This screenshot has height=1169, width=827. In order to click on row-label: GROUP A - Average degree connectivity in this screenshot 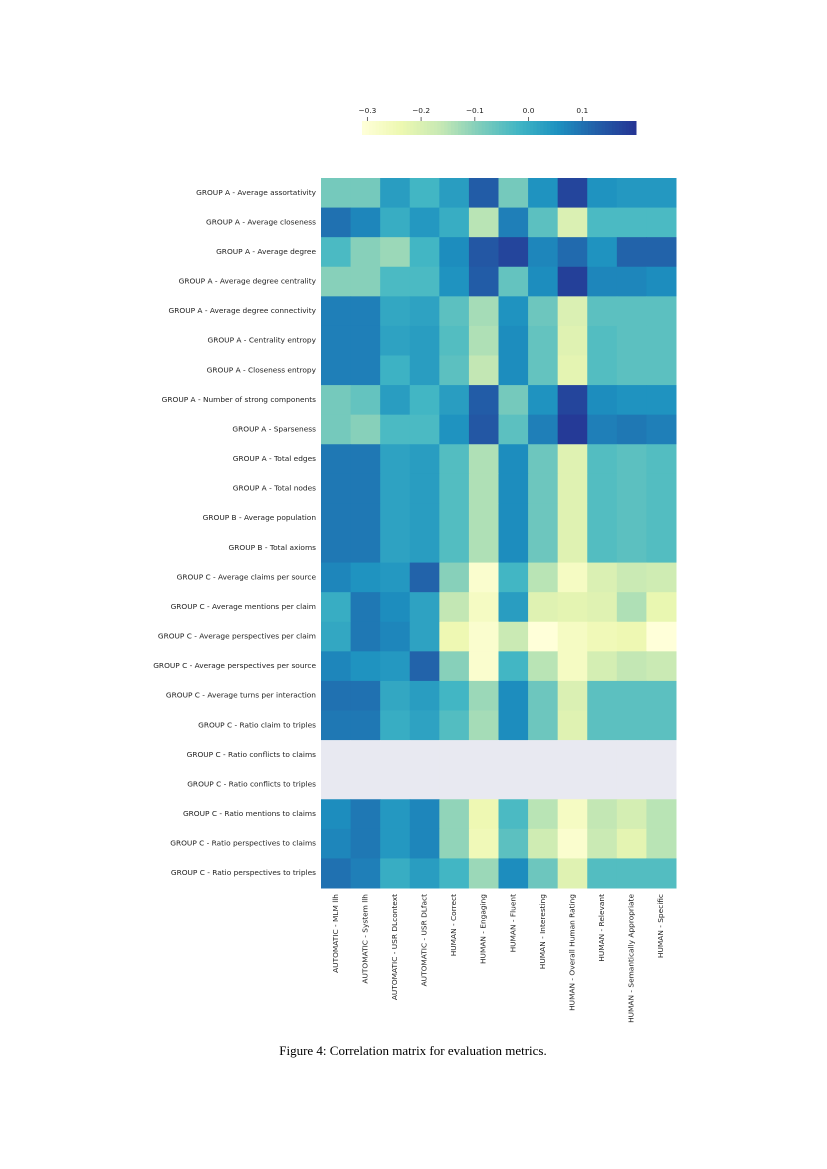, I will do `click(243, 310)`.